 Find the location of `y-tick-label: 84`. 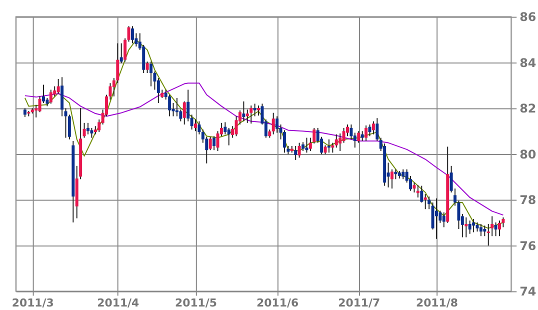

y-tick-label: 84 is located at coordinates (528, 63).